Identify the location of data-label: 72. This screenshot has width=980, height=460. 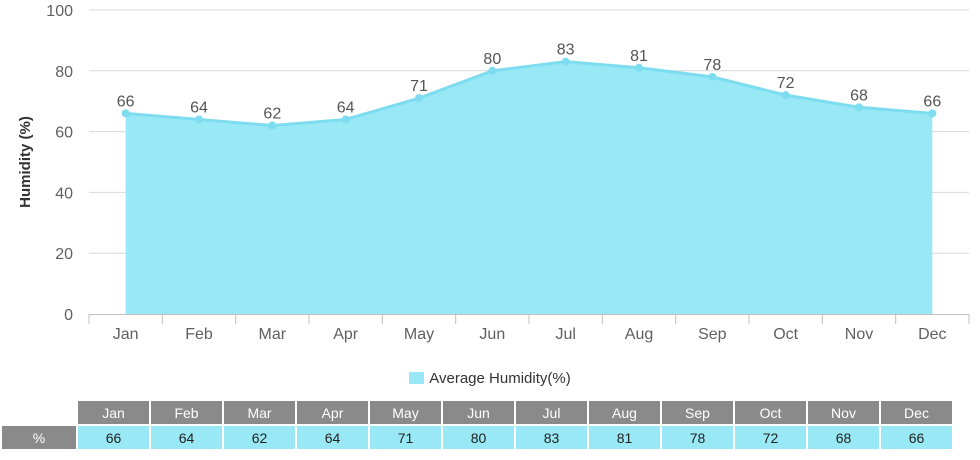
(786, 83).